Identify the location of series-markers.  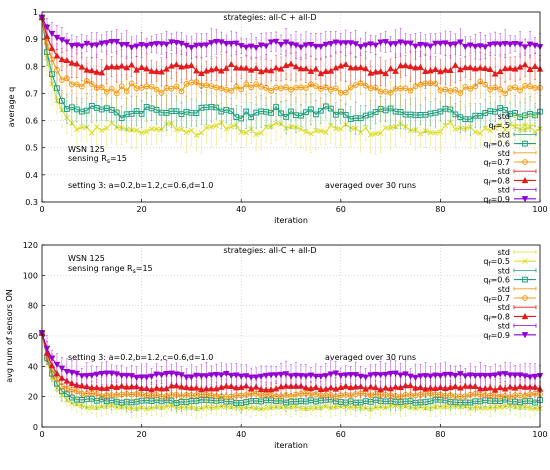
(291, 356).